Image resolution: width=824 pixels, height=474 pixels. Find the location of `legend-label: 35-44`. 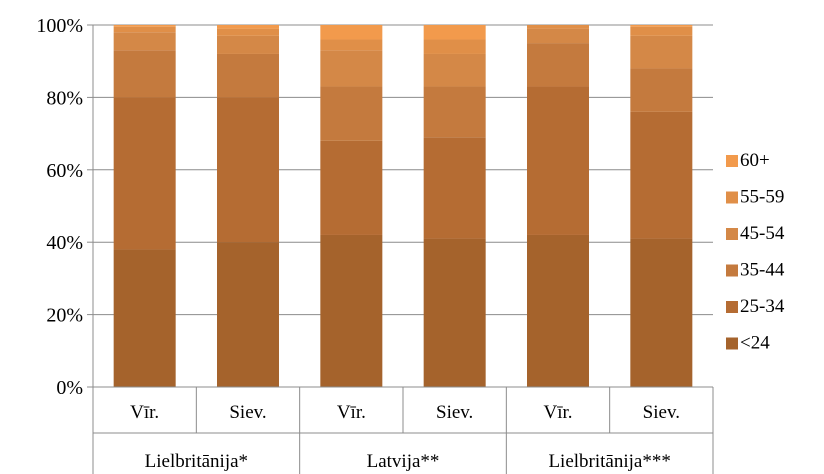

legend-label: 35-44 is located at coordinates (762, 270).